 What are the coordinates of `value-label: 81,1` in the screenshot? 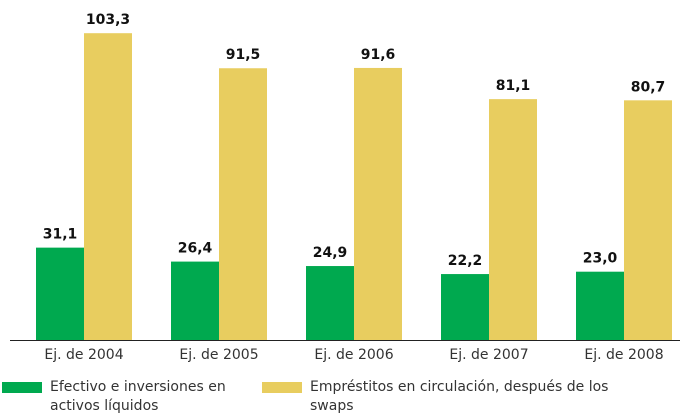 It's located at (513, 86).